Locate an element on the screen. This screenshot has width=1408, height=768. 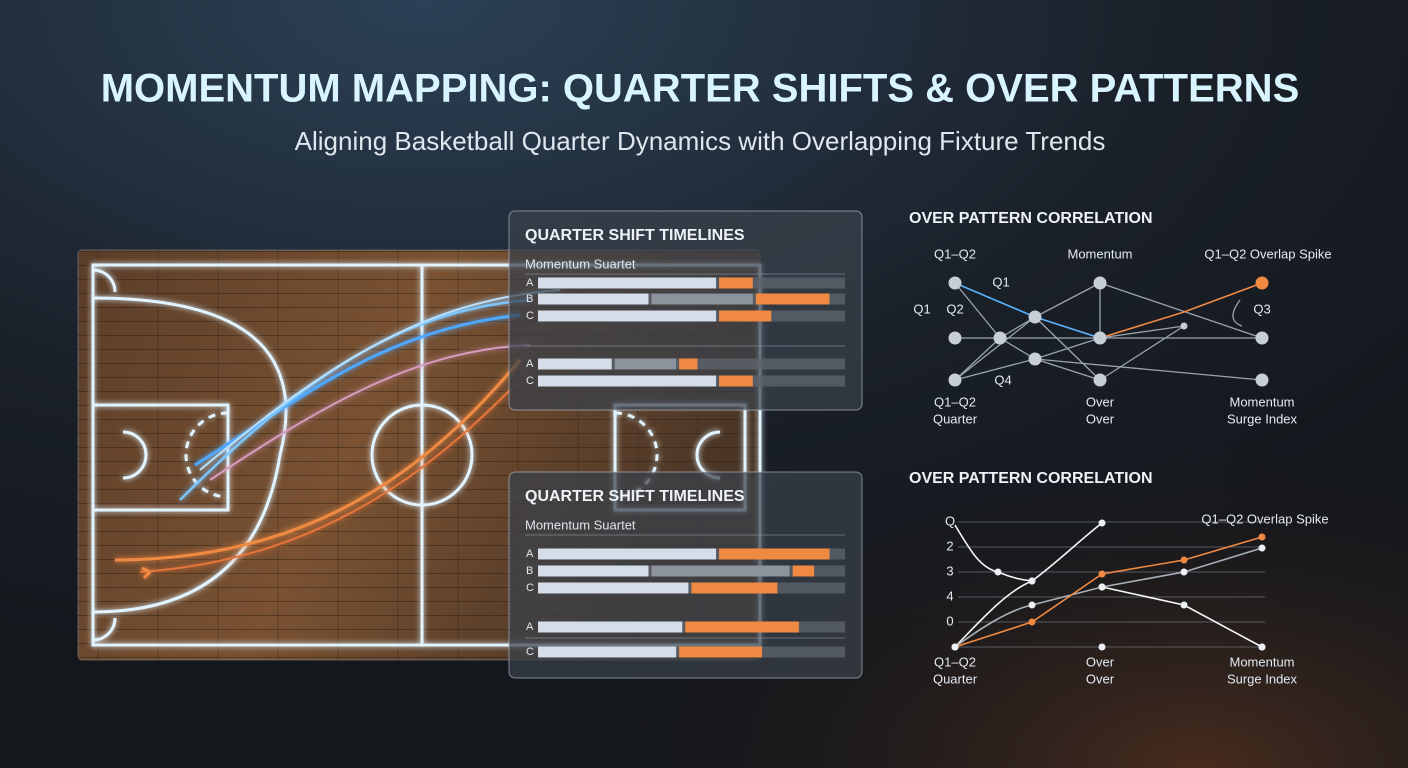
trend-axis-label: 3 is located at coordinates (949, 570).